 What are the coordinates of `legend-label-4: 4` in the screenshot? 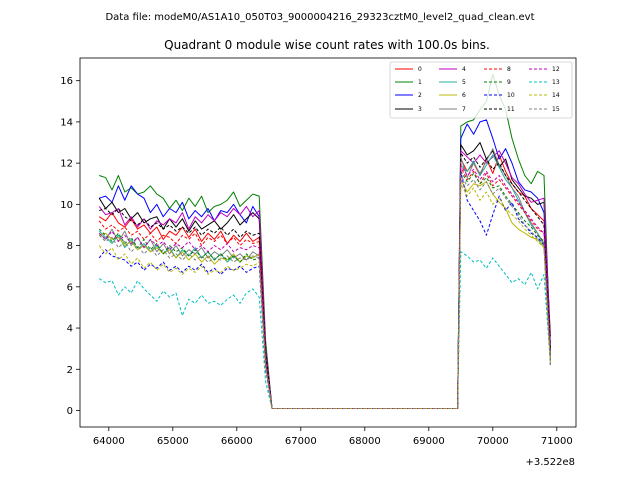 It's located at (464, 69).